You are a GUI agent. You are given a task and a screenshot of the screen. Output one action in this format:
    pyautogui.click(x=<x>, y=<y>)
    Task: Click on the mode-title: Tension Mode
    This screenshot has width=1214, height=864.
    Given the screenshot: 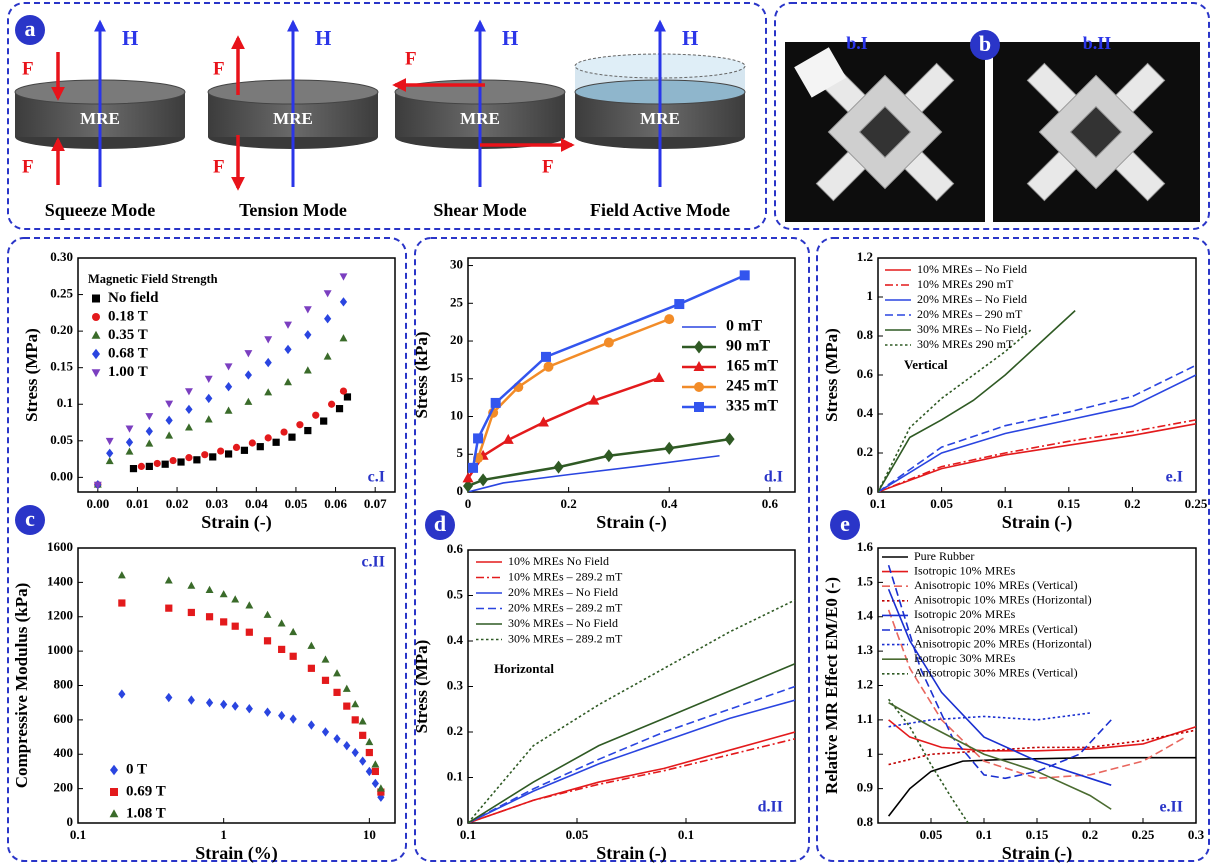 What is the action you would take?
    pyautogui.click(x=293, y=210)
    